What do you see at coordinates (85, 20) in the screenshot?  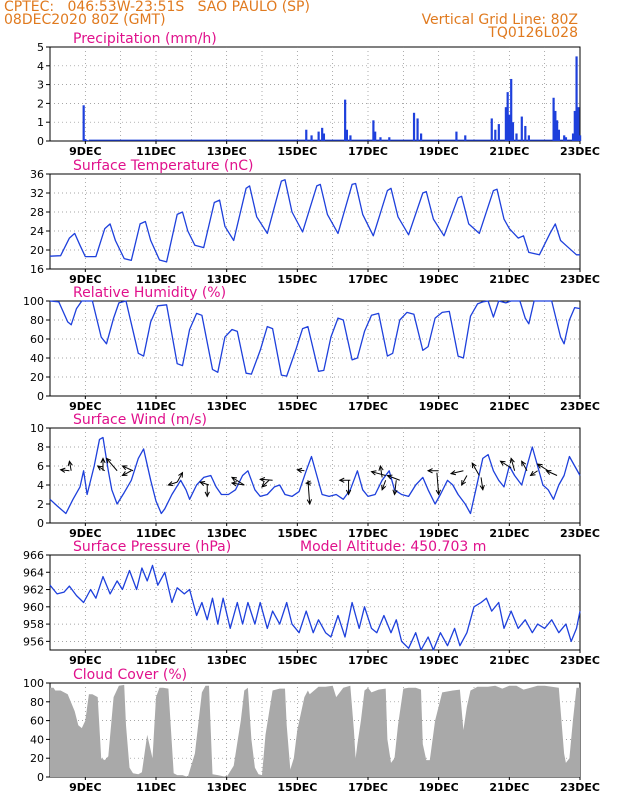 I see `header-run-date: 08DEC2020 80Z (GMT)` at bounding box center [85, 20].